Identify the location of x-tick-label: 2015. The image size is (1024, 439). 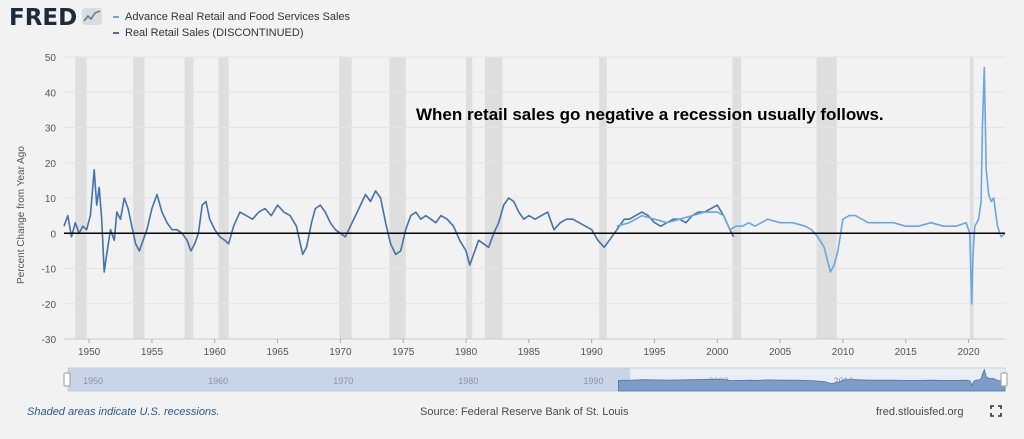
(906, 352).